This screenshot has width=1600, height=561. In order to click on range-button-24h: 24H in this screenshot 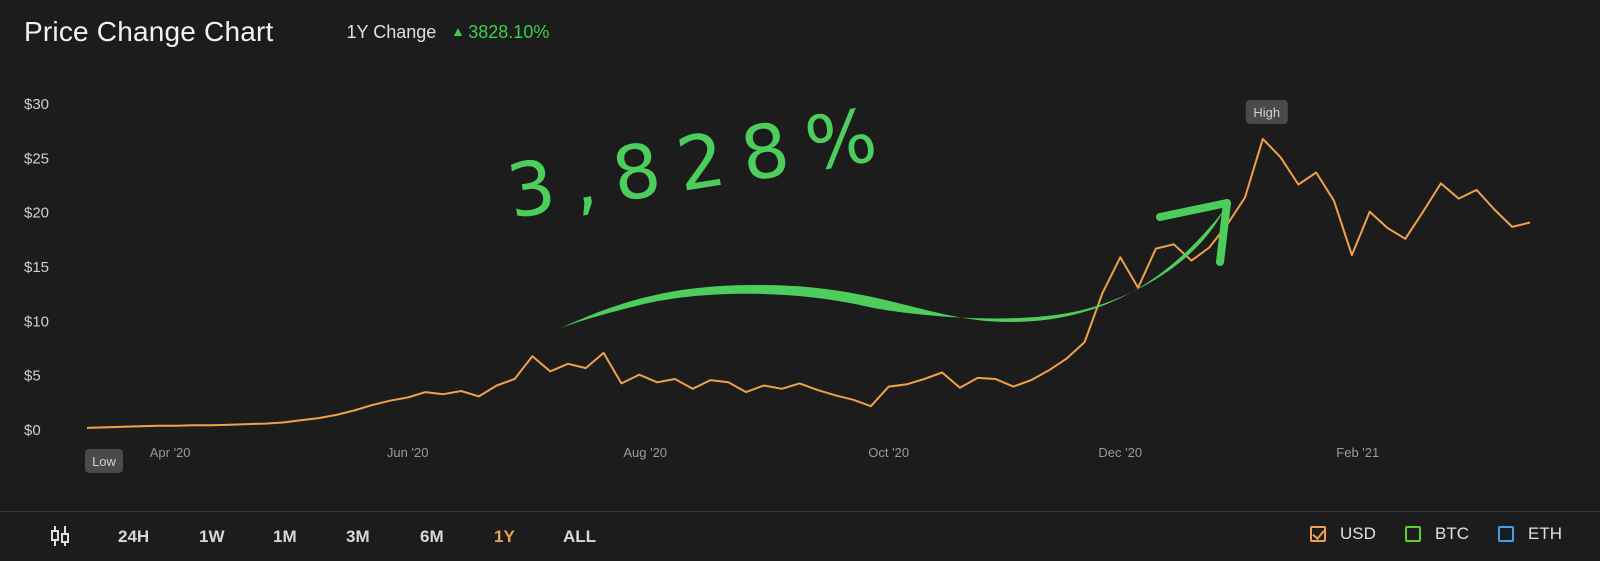, I will do `click(134, 536)`.